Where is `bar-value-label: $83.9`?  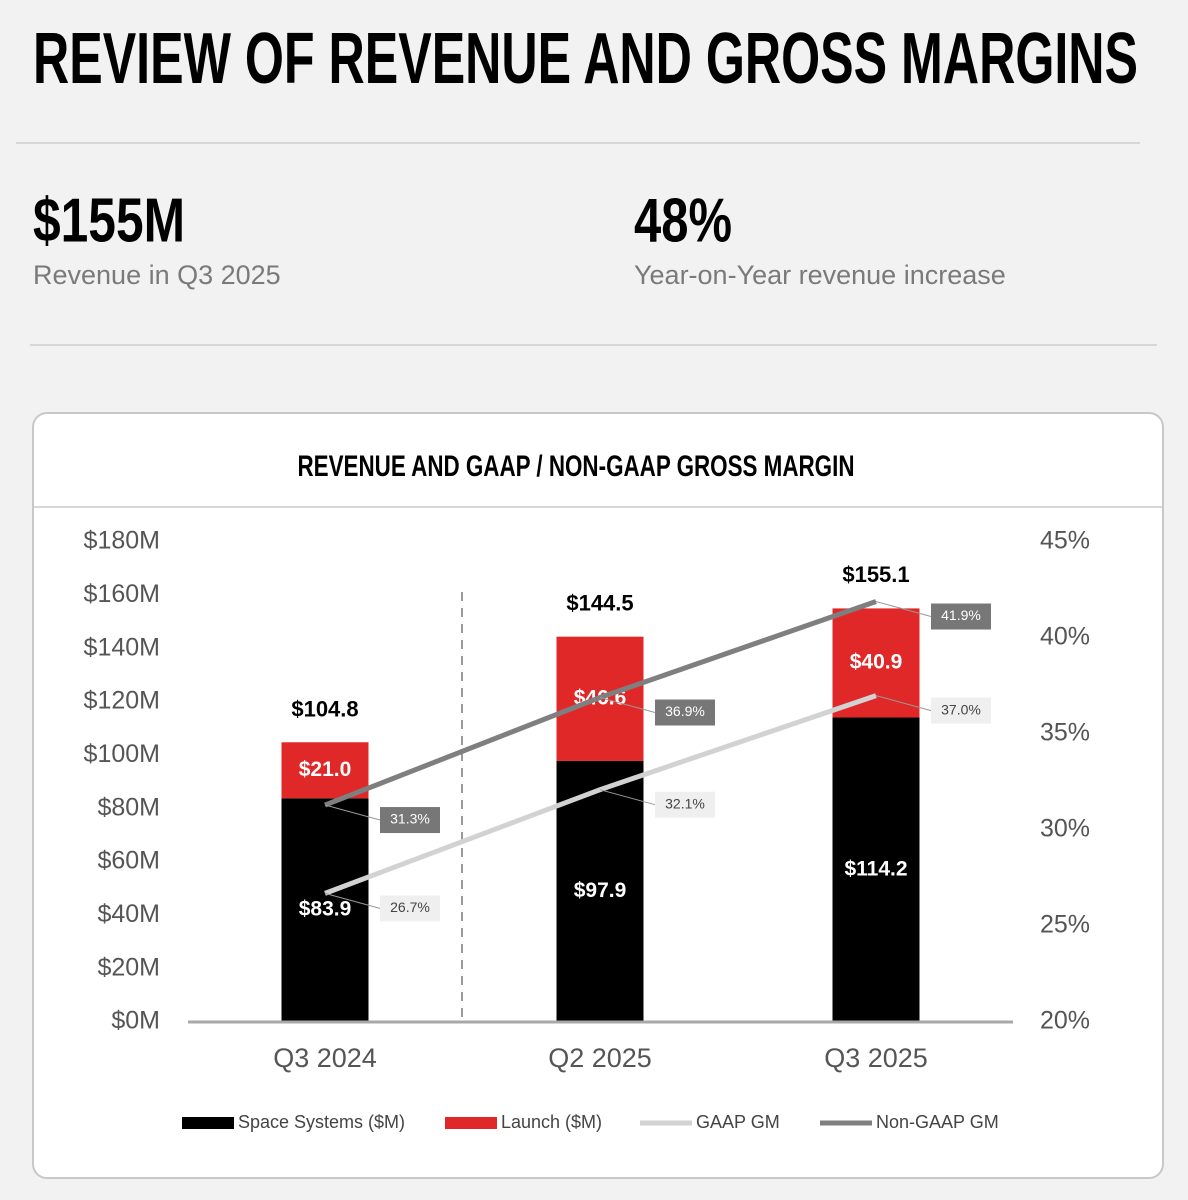 bar-value-label: $83.9 is located at coordinates (325, 909).